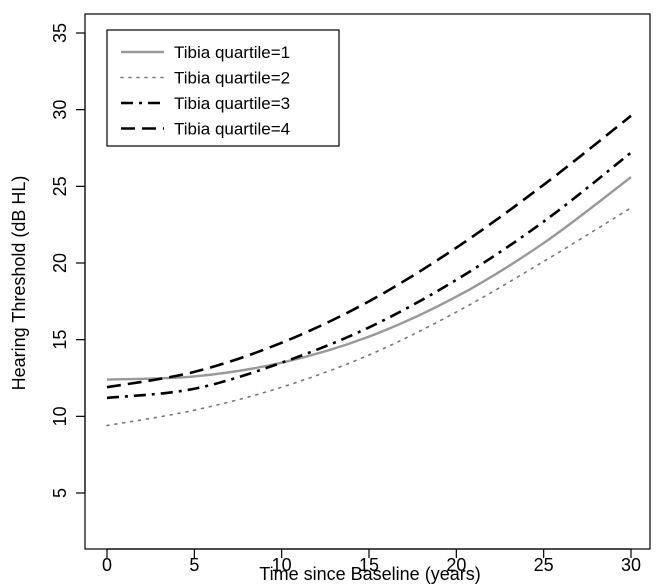  I want to click on x-axis: 0 5 10 15 20 25 30, so click(371, 561).